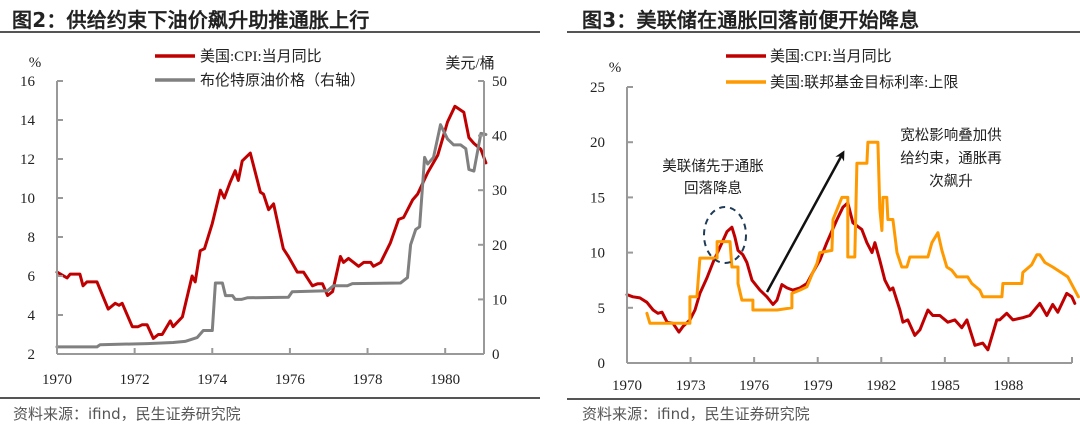 Image resolution: width=1080 pixels, height=428 pixels. I want to click on panel-2-footer-rule, so click(823, 399).